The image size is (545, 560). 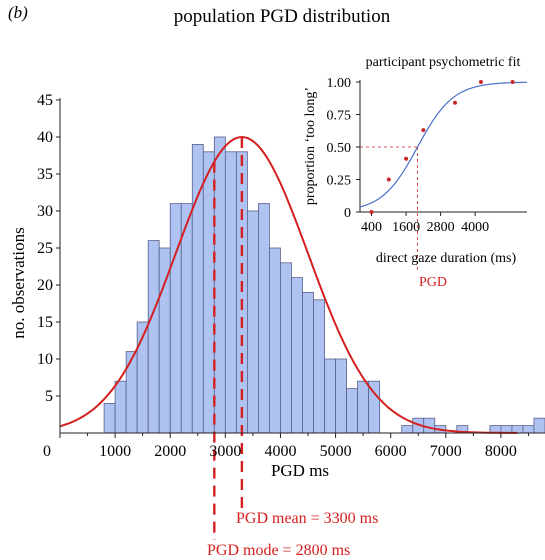 What do you see at coordinates (371, 227) in the screenshot?
I see `inset-x-tick-label: 400` at bounding box center [371, 227].